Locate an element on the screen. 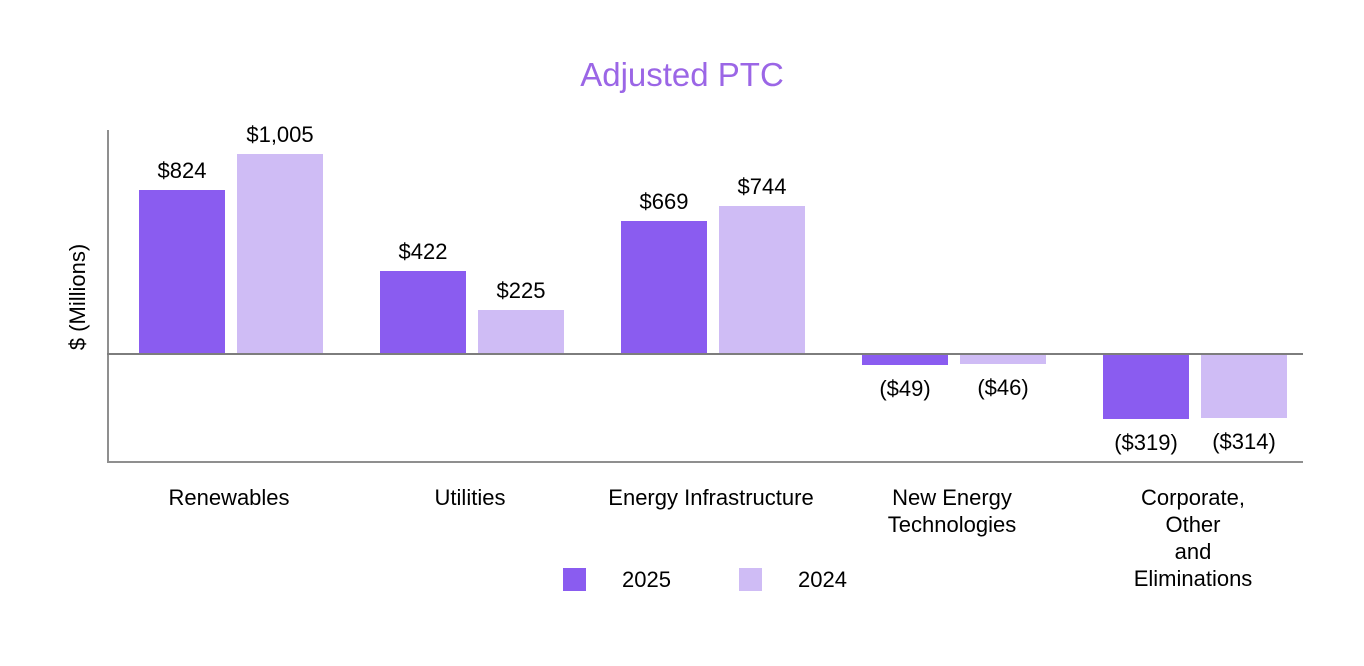 The width and height of the screenshot is (1364, 666). bar-value-label: ($49) is located at coordinates (905, 388).